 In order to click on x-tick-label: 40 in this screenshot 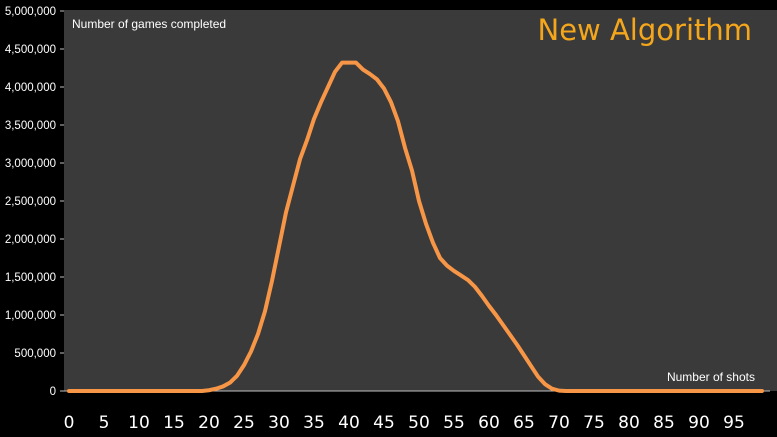, I will do `click(349, 423)`.